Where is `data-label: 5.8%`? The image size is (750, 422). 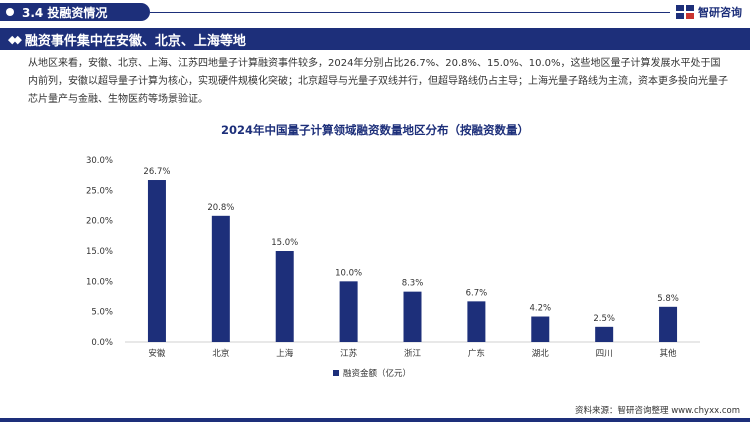
data-label: 5.8% is located at coordinates (668, 299).